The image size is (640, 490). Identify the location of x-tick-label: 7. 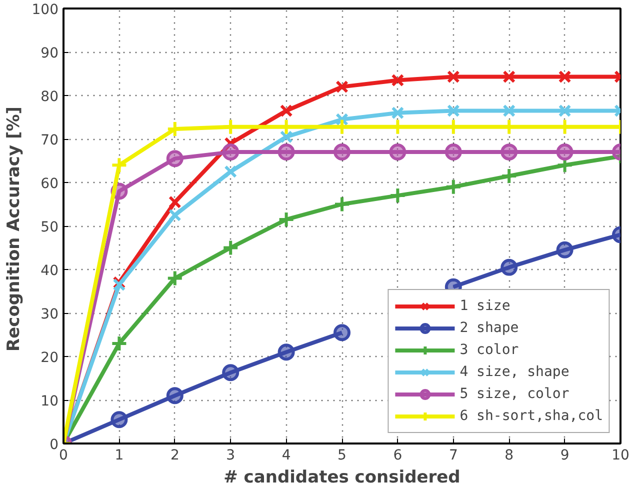
(453, 456).